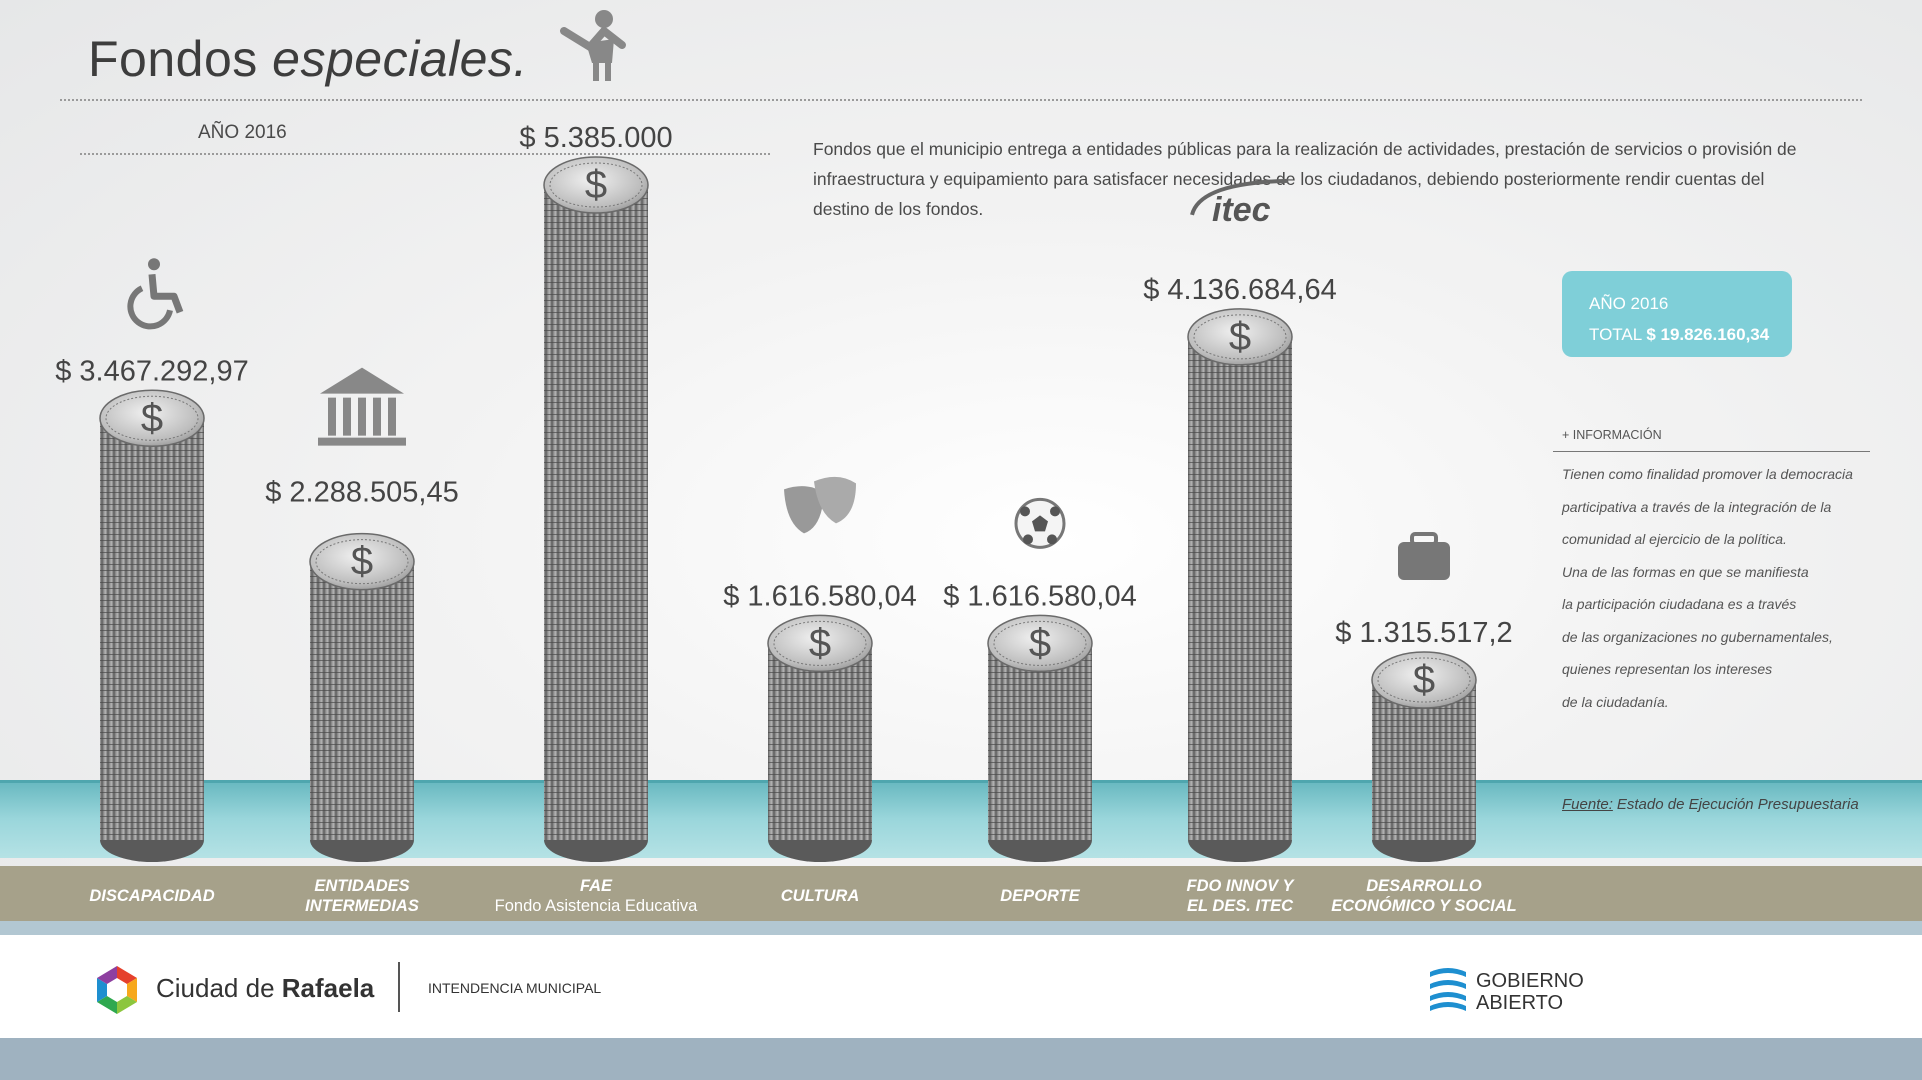  Describe the element at coordinates (596, 896) in the screenshot. I see `category-label: FAE Fondo Asistencia Educativa` at that location.